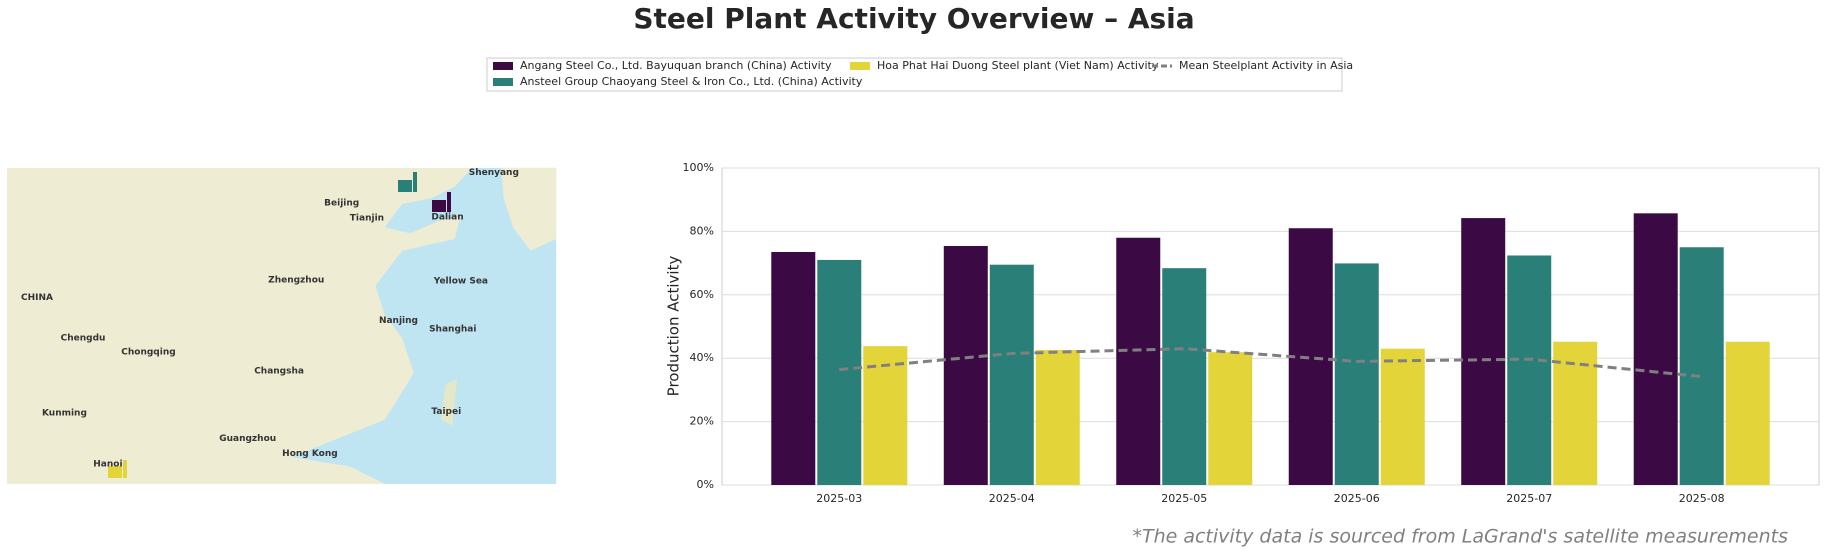  I want to click on map-taiwan, so click(449, 402).